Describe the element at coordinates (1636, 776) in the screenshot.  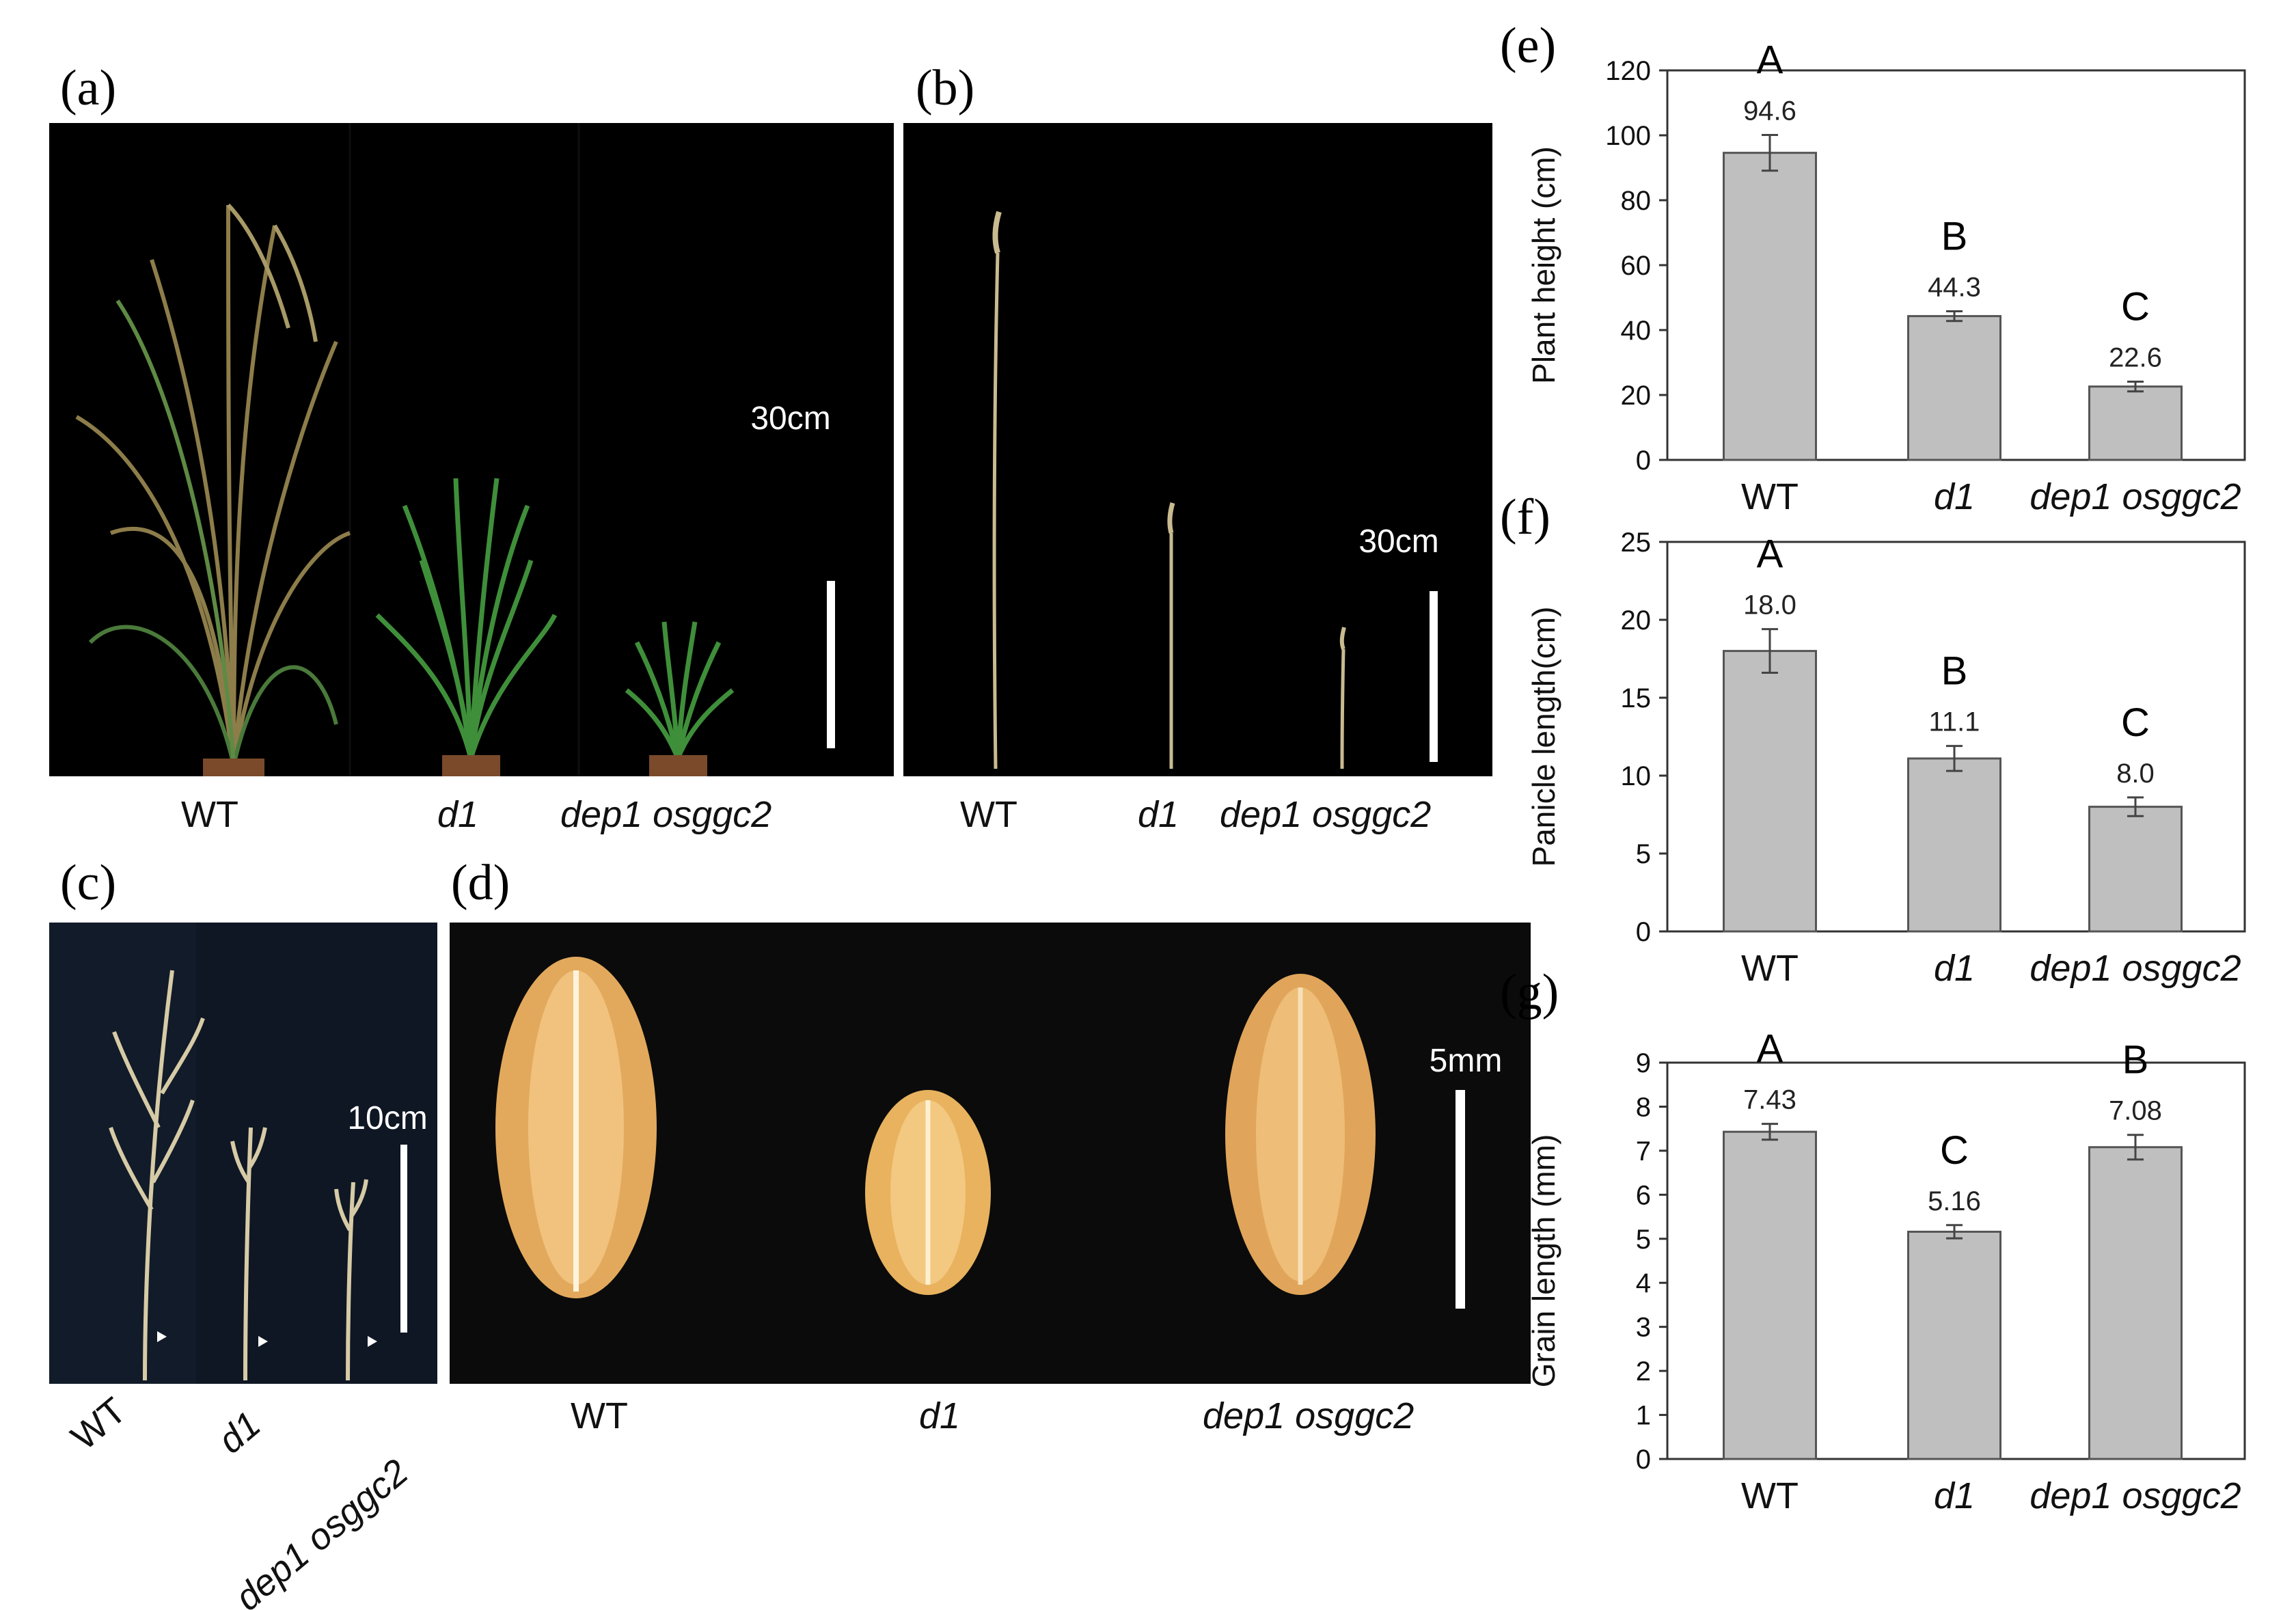
I see `y-tick-label: 10` at that location.